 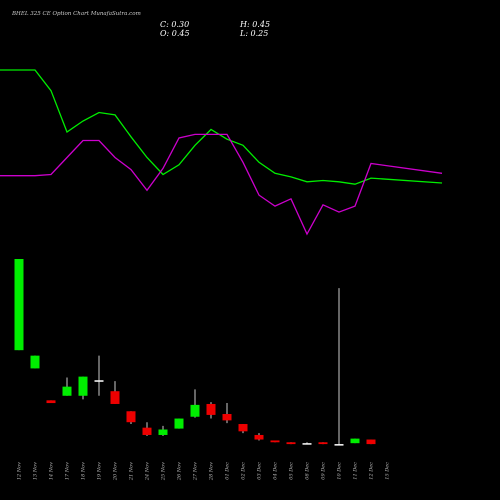 What do you see at coordinates (212, 471) in the screenshot?
I see `x-tick-label: 28 Nov` at bounding box center [212, 471].